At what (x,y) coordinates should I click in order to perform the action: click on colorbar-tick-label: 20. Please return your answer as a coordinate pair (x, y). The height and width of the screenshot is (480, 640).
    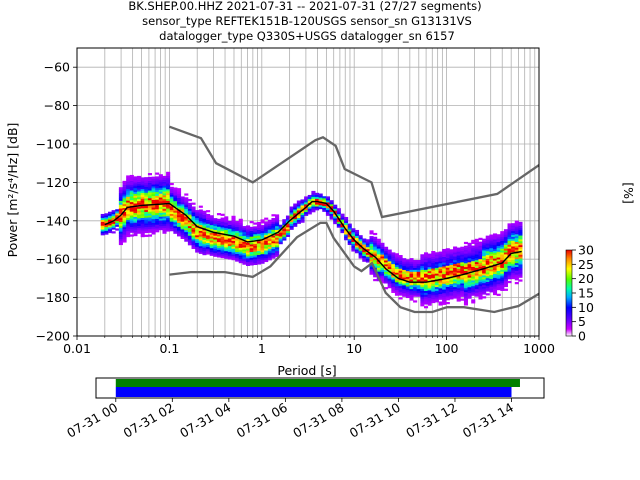
    Looking at the image, I should click on (586, 278).